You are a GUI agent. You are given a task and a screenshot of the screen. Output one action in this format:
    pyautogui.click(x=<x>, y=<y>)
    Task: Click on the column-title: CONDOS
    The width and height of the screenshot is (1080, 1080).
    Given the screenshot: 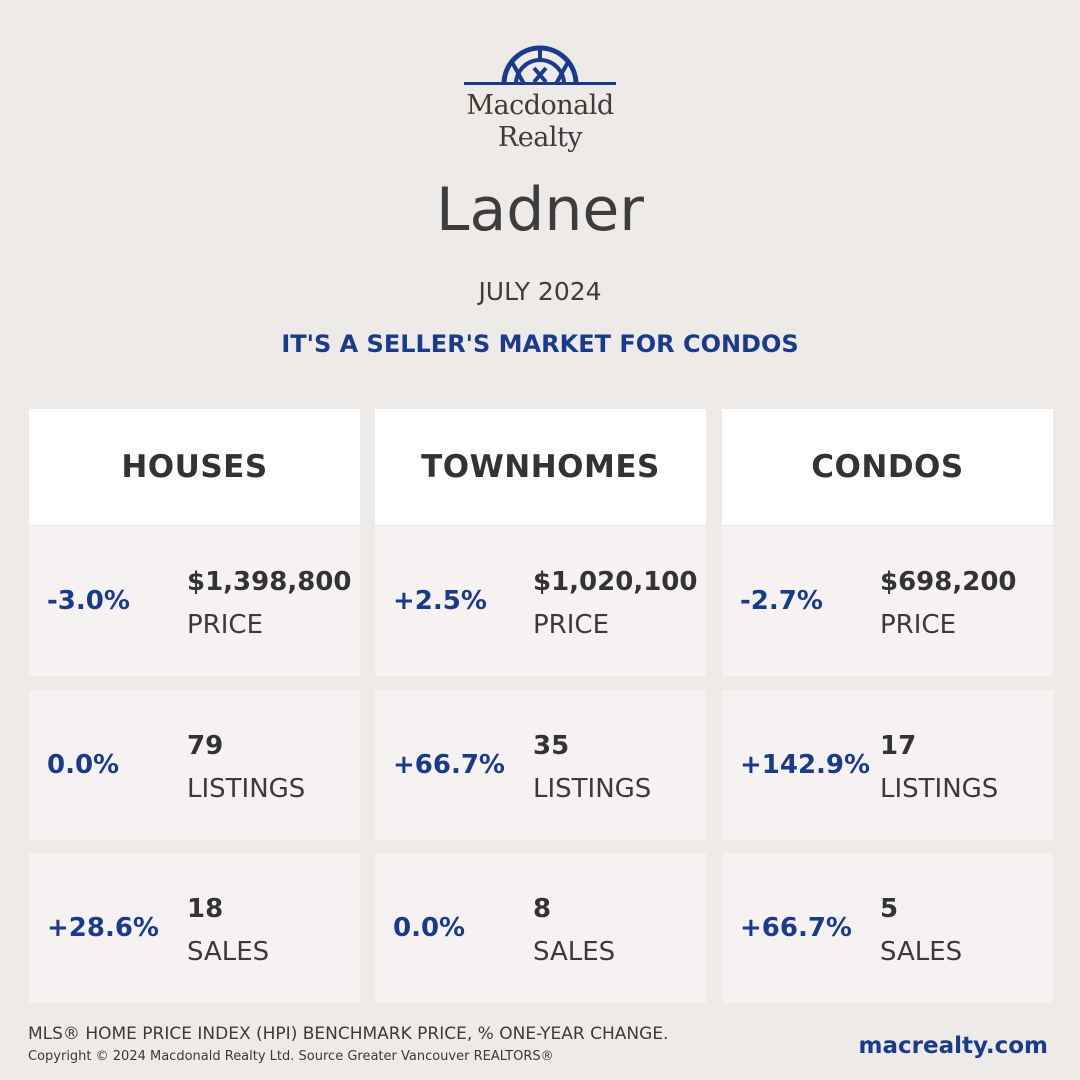 What is the action you would take?
    pyautogui.click(x=887, y=467)
    